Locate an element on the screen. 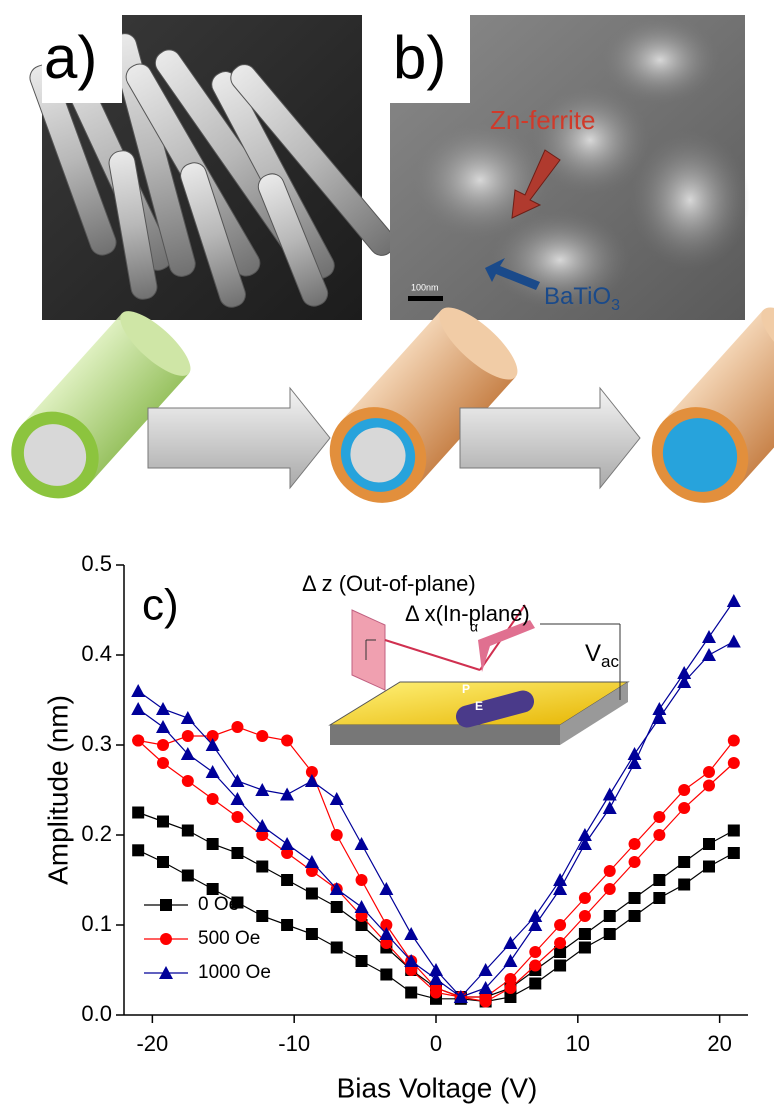 The height and width of the screenshot is (1112, 774). y-axis-label: Amplitude (nm) is located at coordinates (57, 790).